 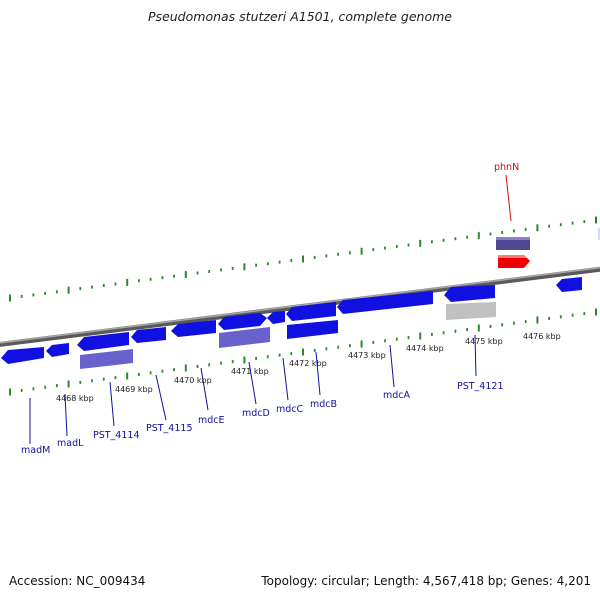 I want to click on kbp-label: 4468 kbp, so click(x=75, y=398).